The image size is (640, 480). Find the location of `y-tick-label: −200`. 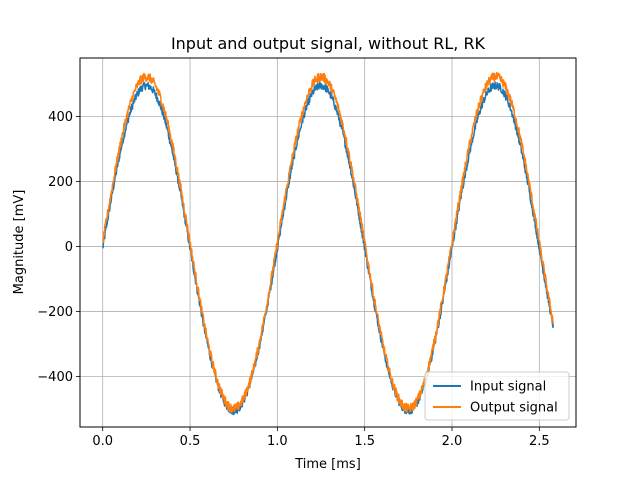

y-tick-label: −200 is located at coordinates (55, 312).